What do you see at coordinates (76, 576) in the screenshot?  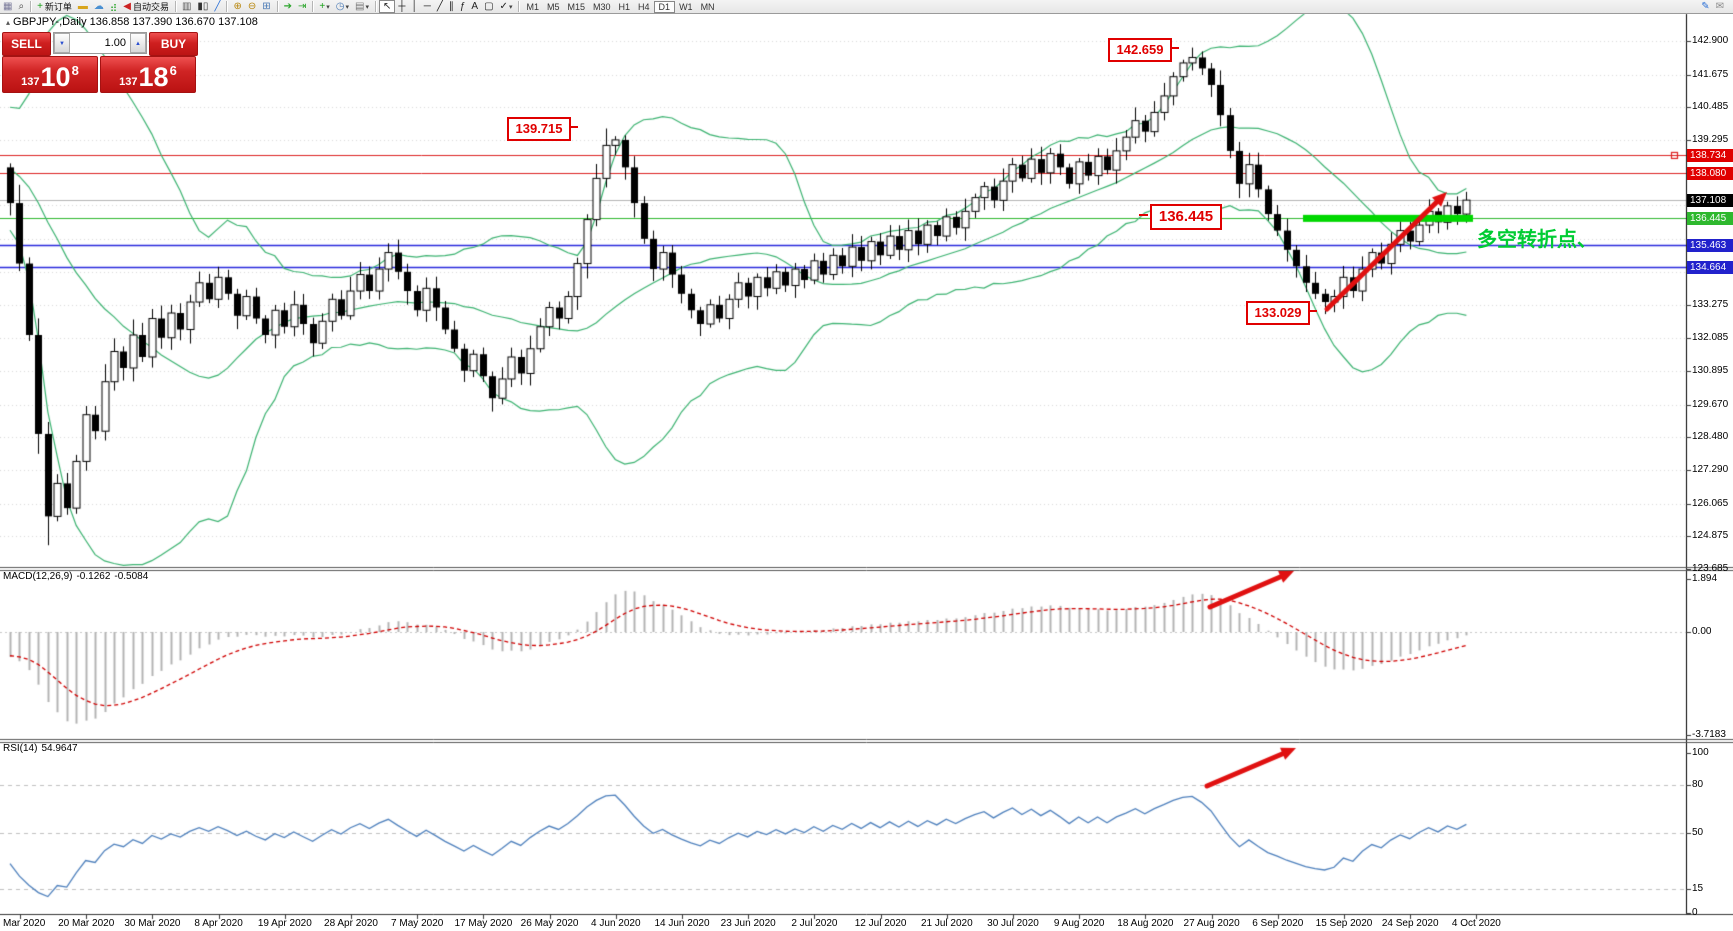 I see `macd-indicator-label: MACD(12,26,9) -0.1262 -0.5084` at bounding box center [76, 576].